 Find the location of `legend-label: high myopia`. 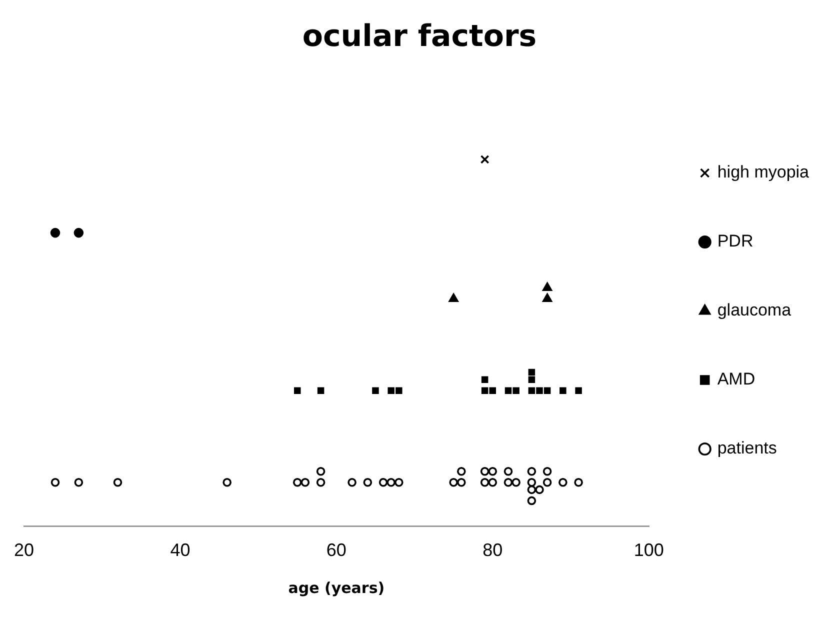

legend-label: high myopia is located at coordinates (763, 172).